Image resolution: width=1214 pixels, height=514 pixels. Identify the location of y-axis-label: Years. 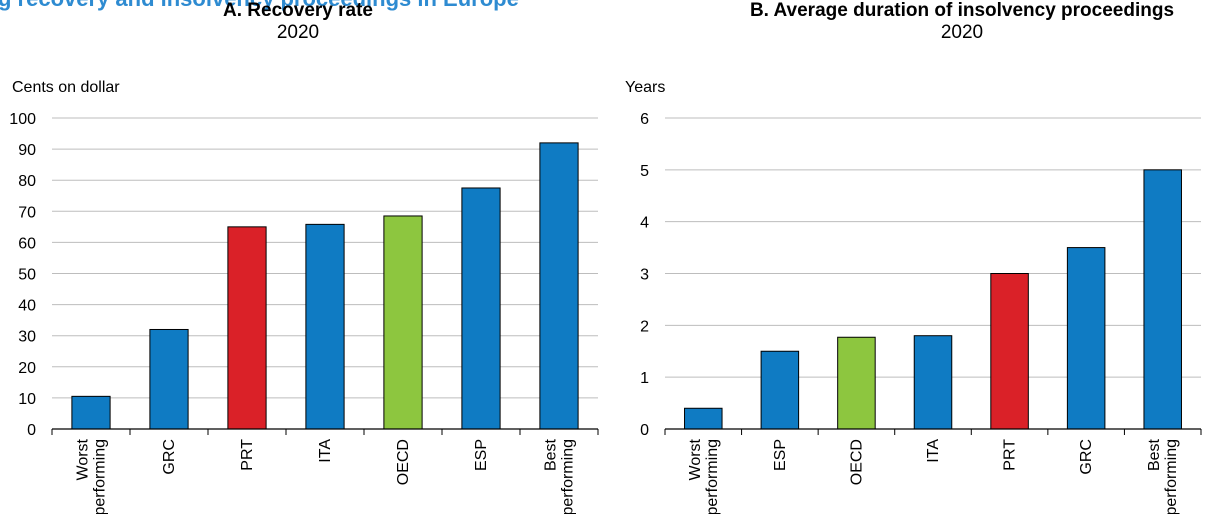
(645, 87).